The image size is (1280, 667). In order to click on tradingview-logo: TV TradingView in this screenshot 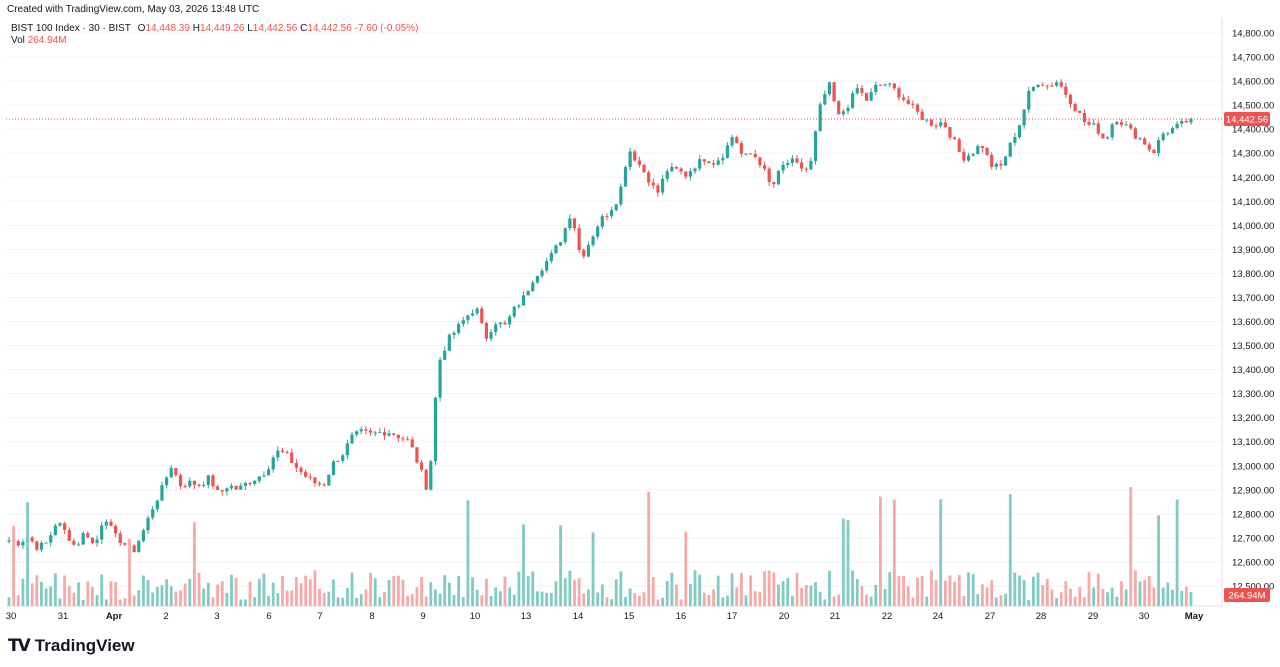, I will do `click(71, 646)`.